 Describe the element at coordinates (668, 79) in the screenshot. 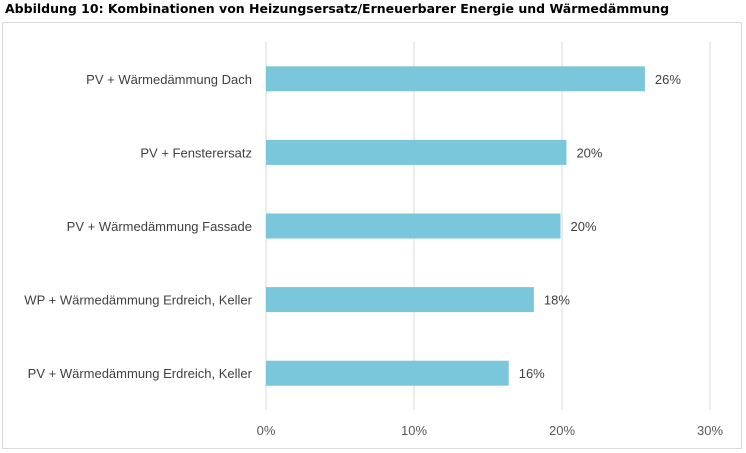

I see `data-label-0: 26%` at that location.